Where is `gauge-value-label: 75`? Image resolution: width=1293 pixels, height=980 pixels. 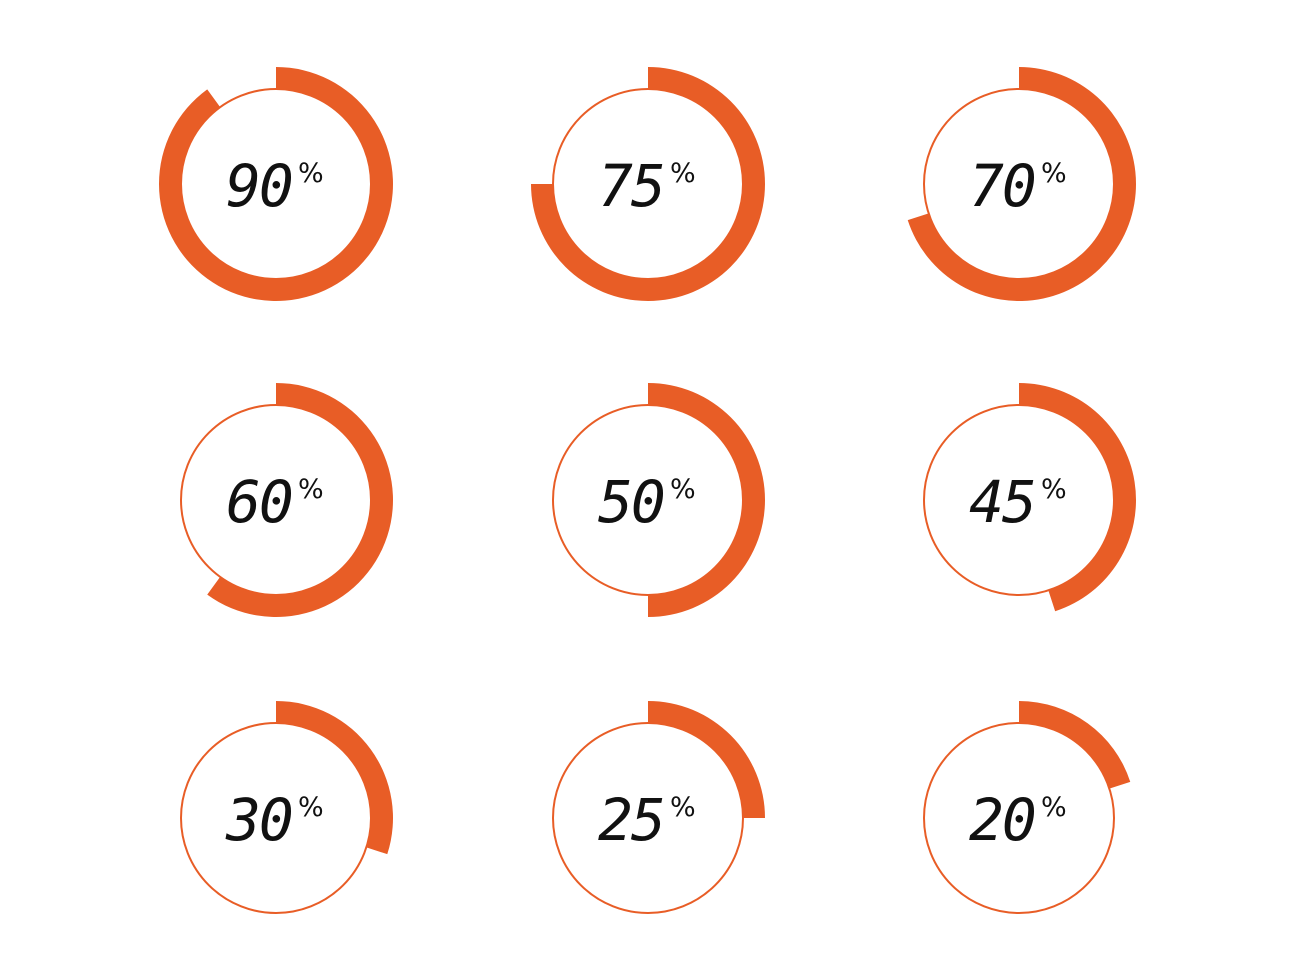
gauge-value-label: 75 is located at coordinates (631, 186).